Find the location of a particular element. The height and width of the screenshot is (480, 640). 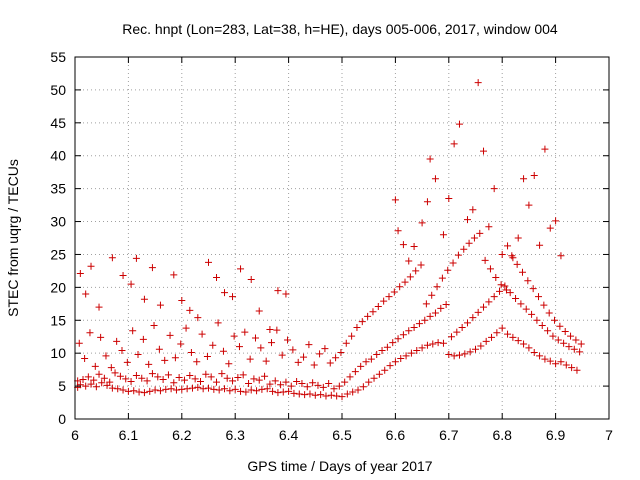

x-tick-label: 6.5 is located at coordinates (342, 435).